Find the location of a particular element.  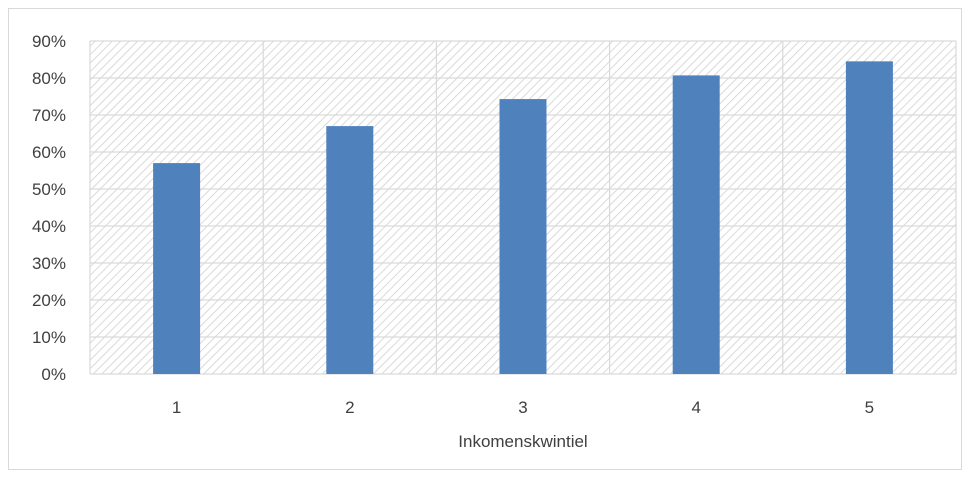

y-tick-label: 70% is located at coordinates (49, 115).